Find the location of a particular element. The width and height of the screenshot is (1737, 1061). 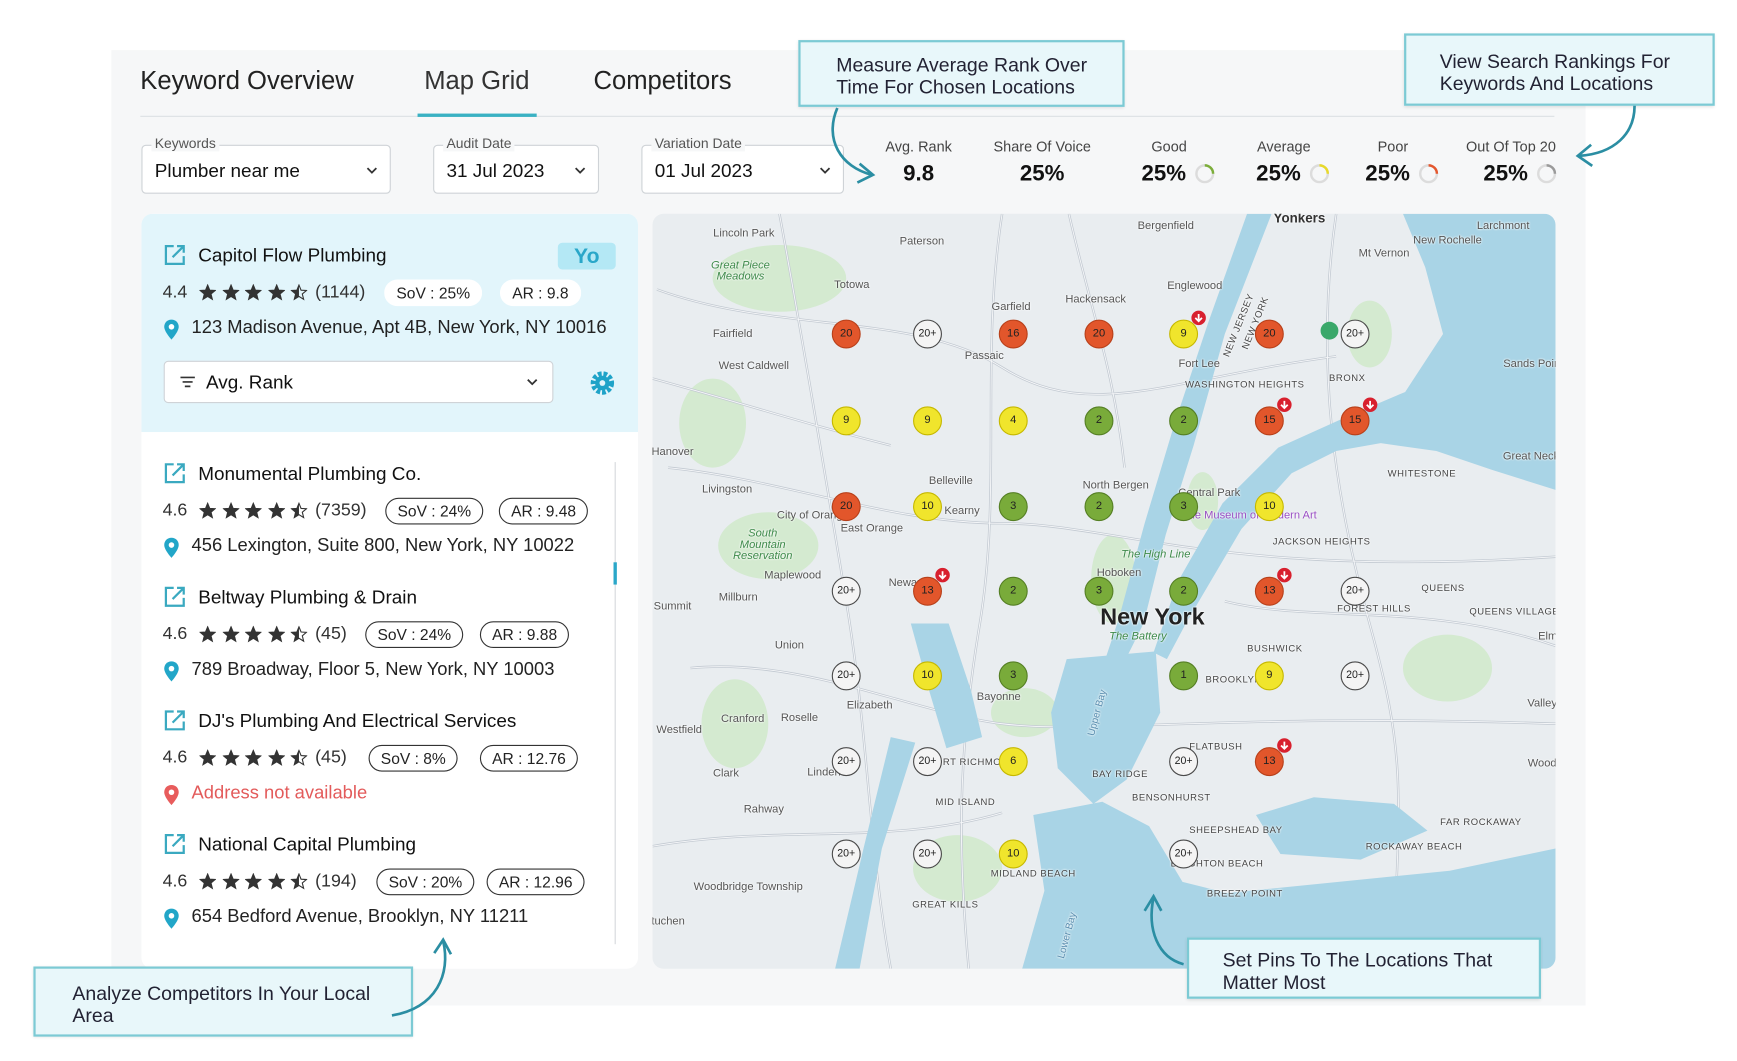

tab: Map Grid is located at coordinates (477, 80).